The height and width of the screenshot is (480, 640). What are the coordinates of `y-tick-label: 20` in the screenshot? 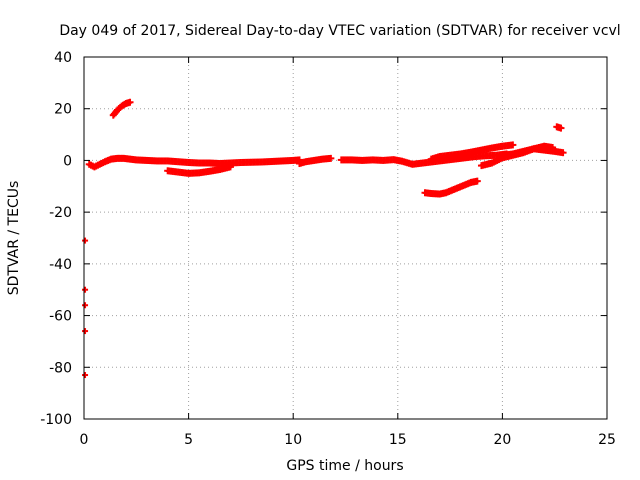 It's located at (63, 110).